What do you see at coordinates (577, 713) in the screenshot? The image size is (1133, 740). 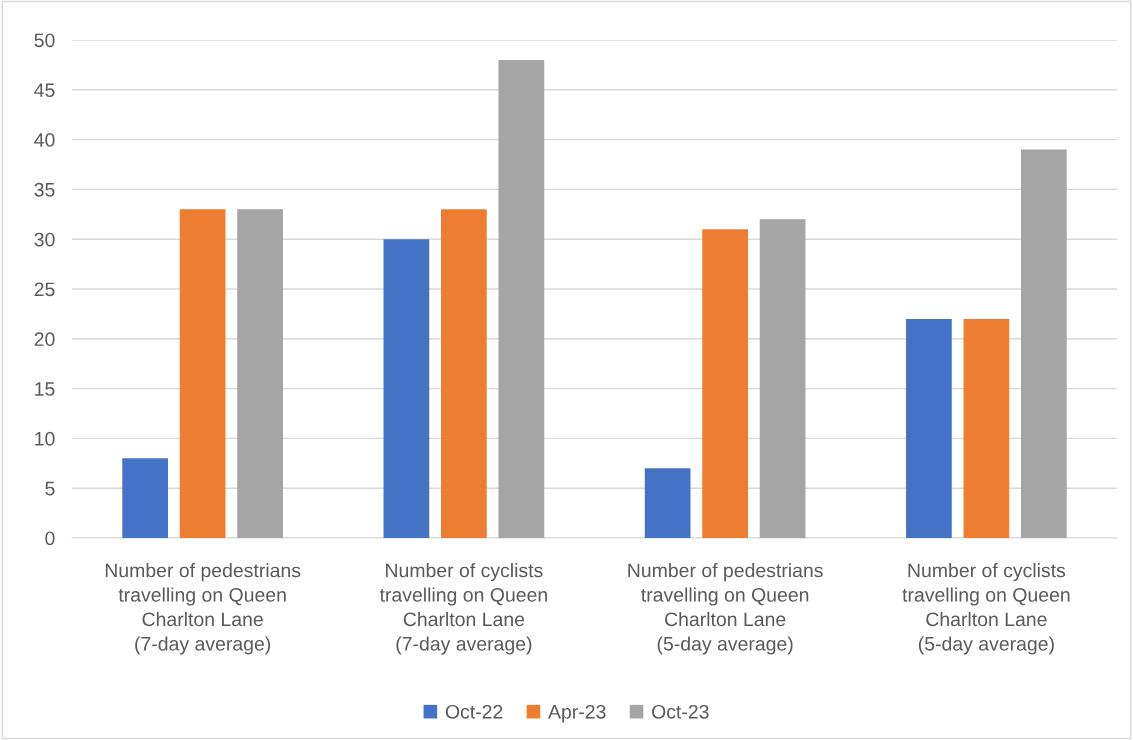 I see `legend-label: Apr-23` at bounding box center [577, 713].